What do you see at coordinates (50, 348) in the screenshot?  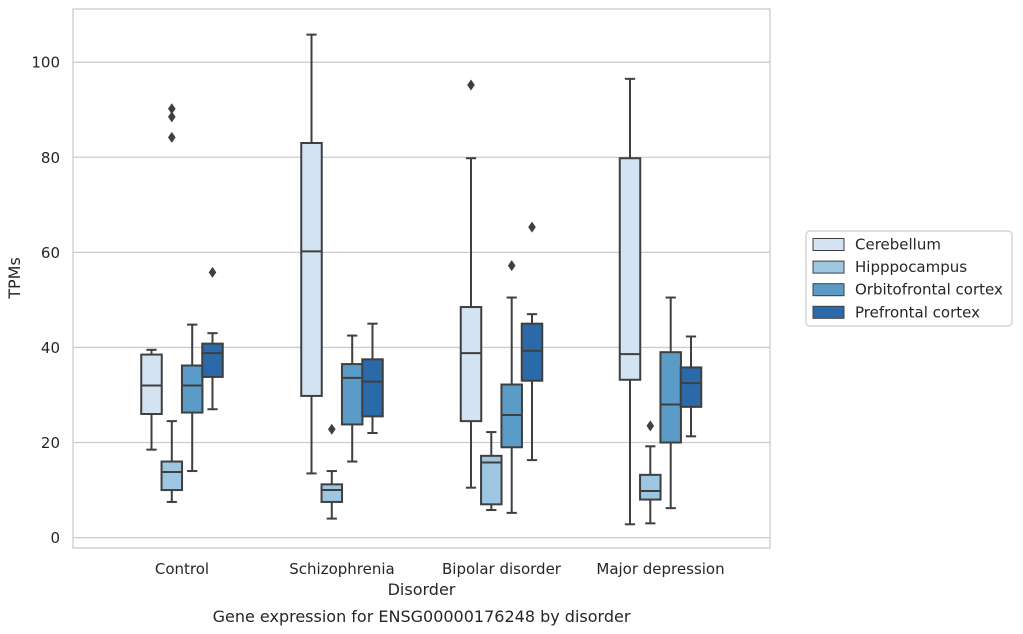 I see `y-tick-label: 40` at bounding box center [50, 348].